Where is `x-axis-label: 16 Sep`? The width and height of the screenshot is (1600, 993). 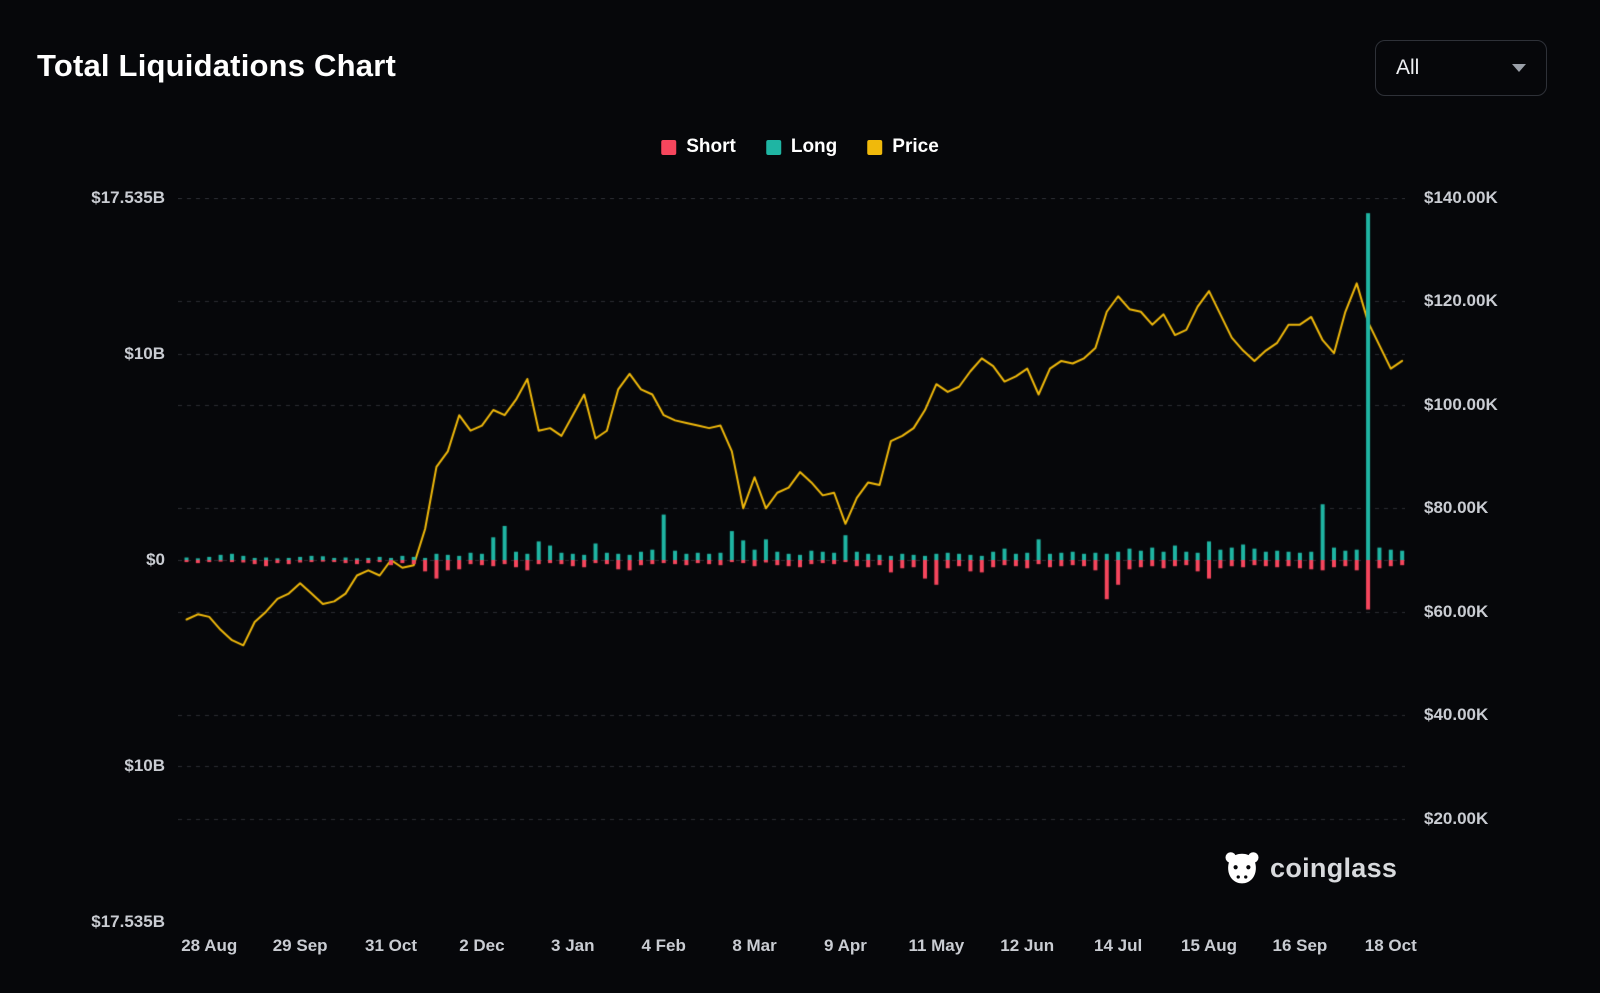
x-axis-label: 16 Sep is located at coordinates (1300, 945).